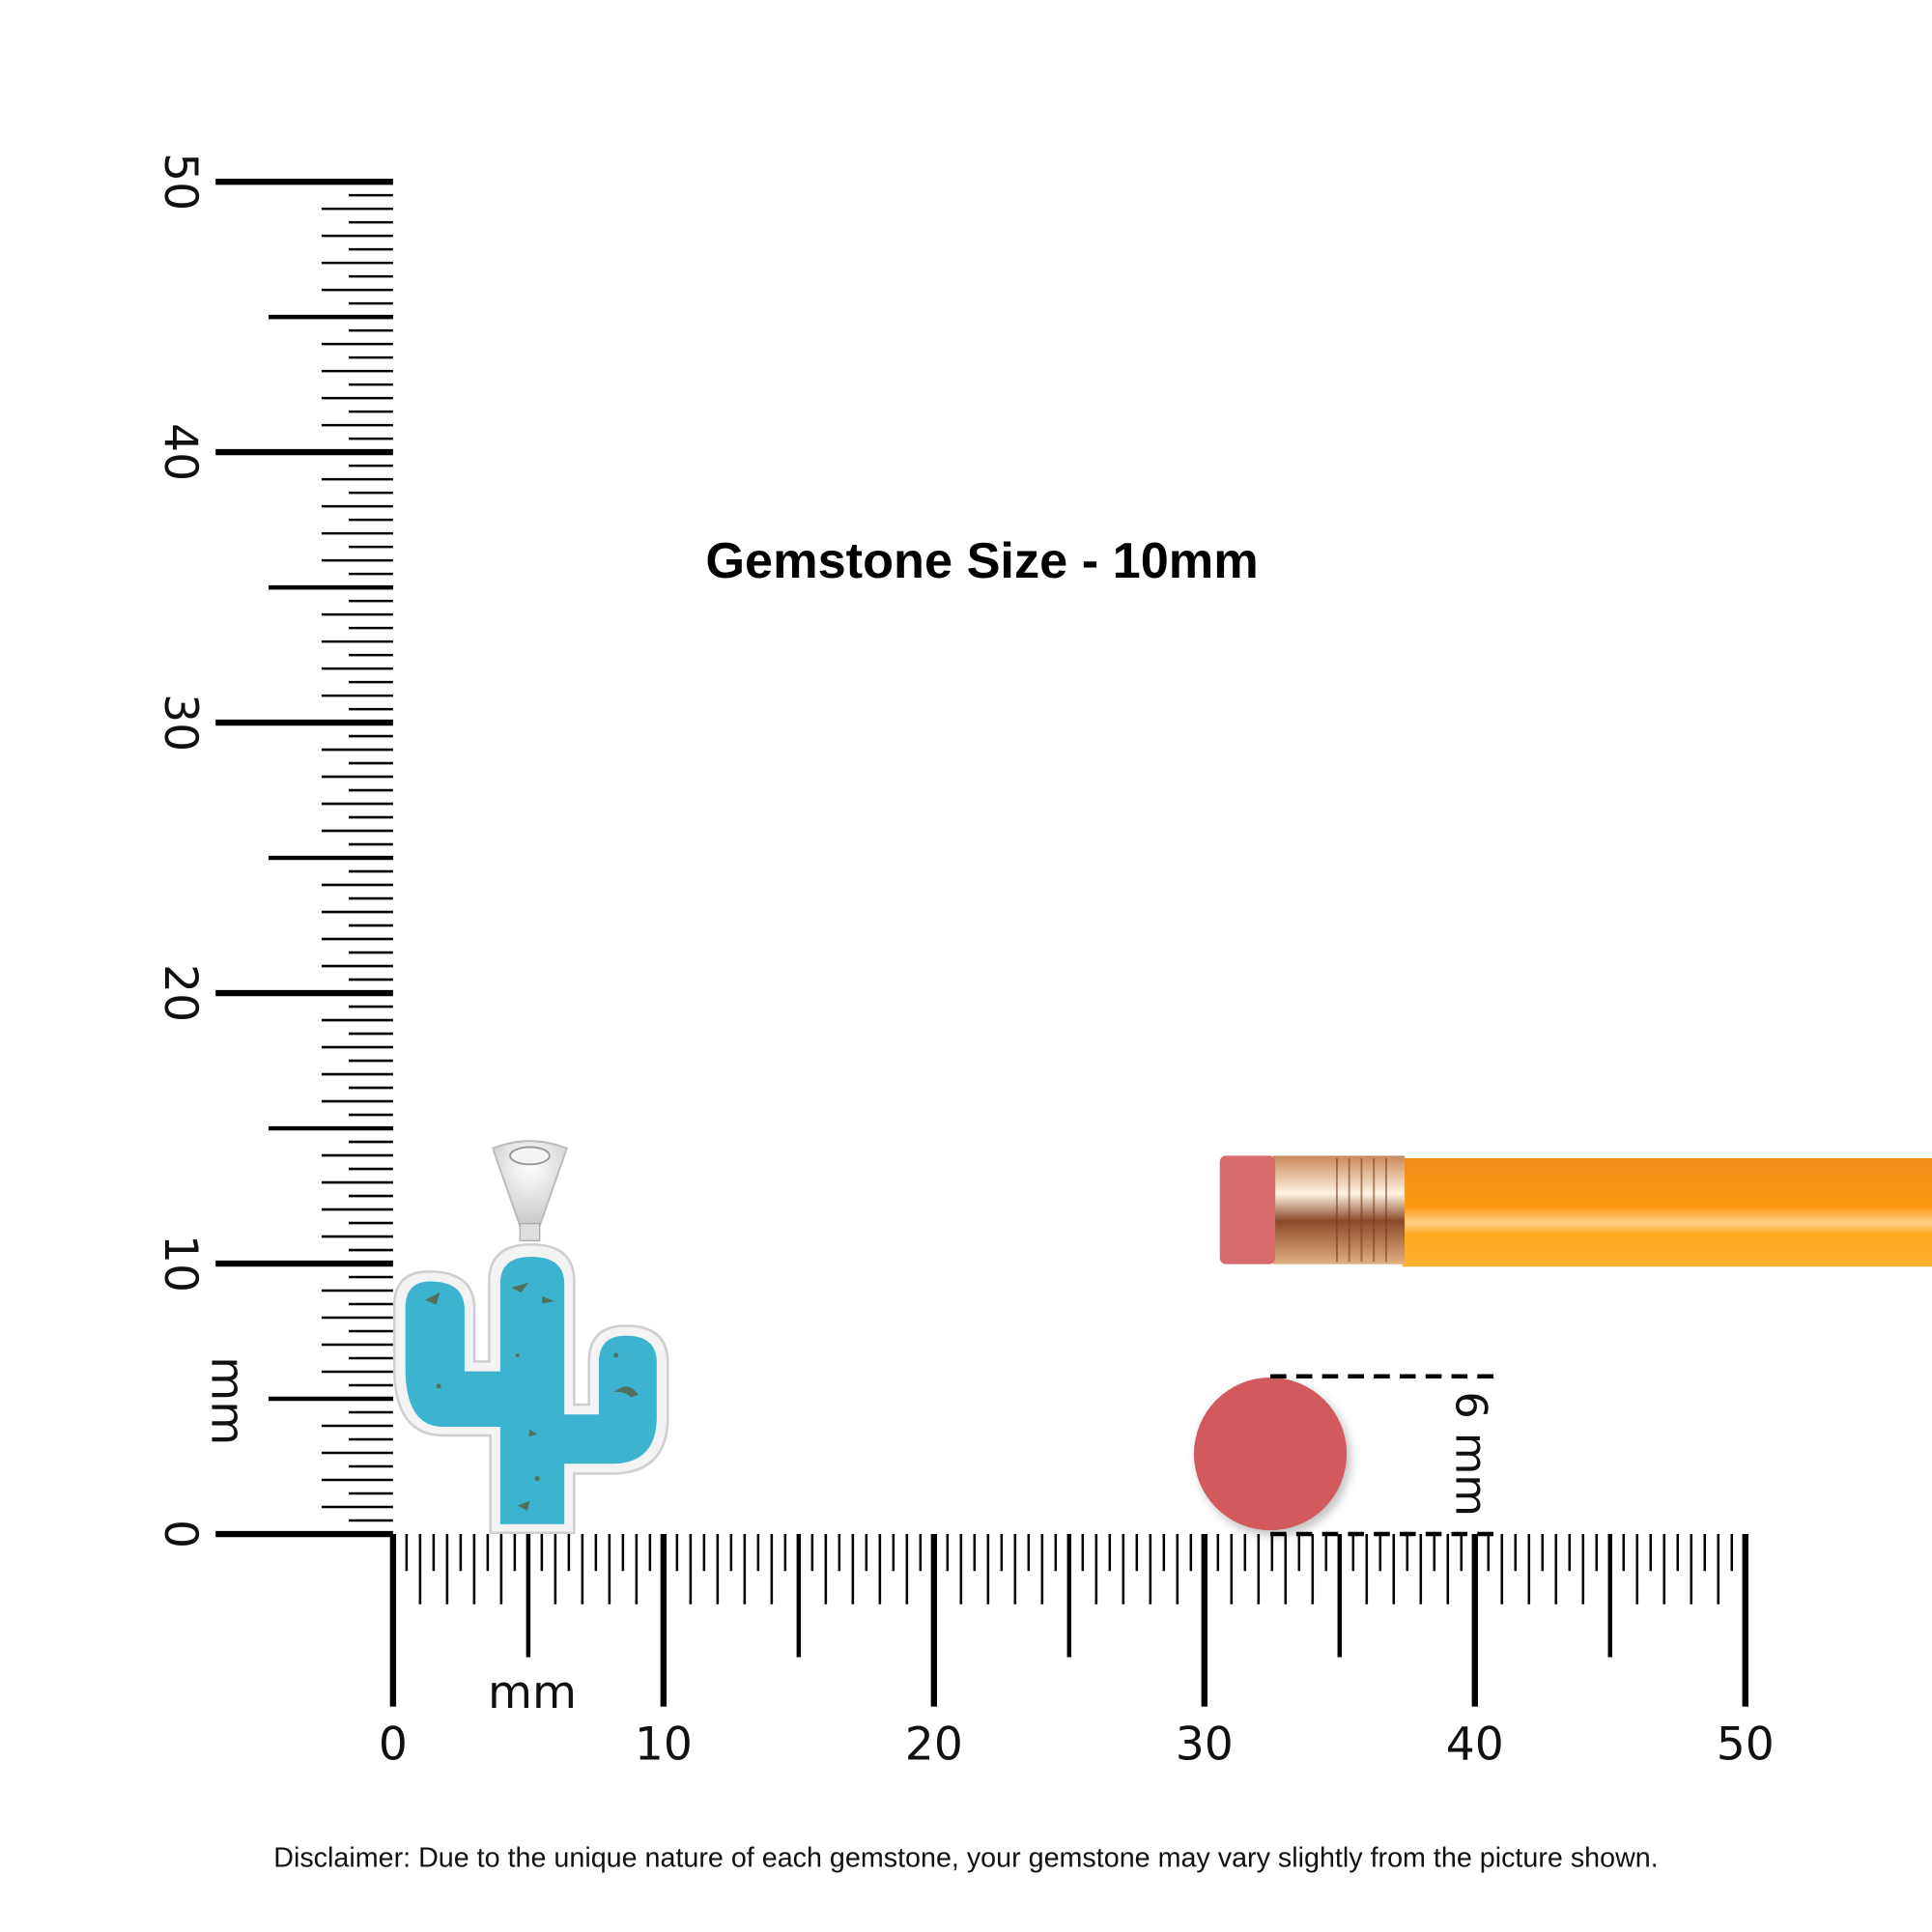  What do you see at coordinates (664, 1744) in the screenshot?
I see `h-ruler-label: 10` at bounding box center [664, 1744].